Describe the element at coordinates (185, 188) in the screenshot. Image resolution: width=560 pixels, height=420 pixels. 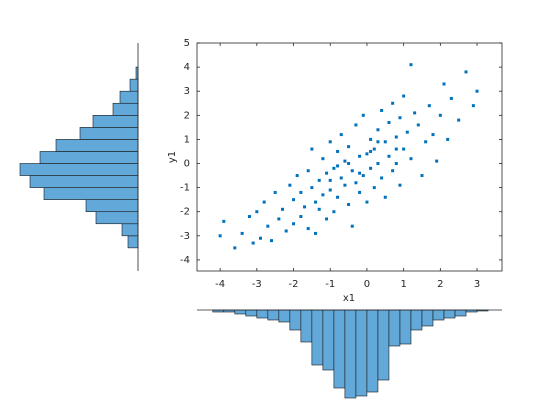
I see `y-tick-label: -1` at that location.